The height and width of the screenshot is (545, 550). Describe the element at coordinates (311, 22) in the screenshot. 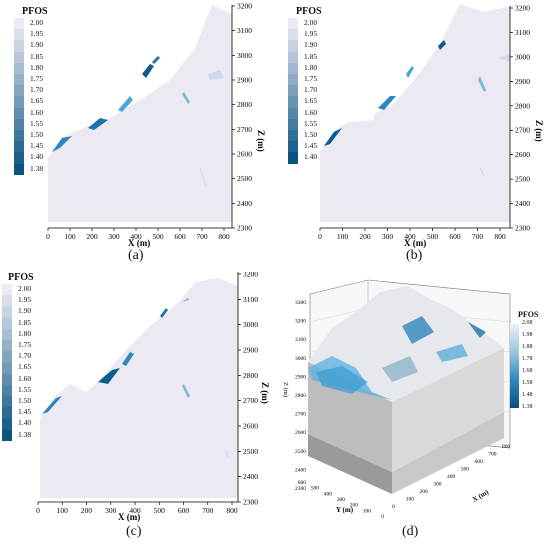

I see `legend-label: 2.00` at that location.